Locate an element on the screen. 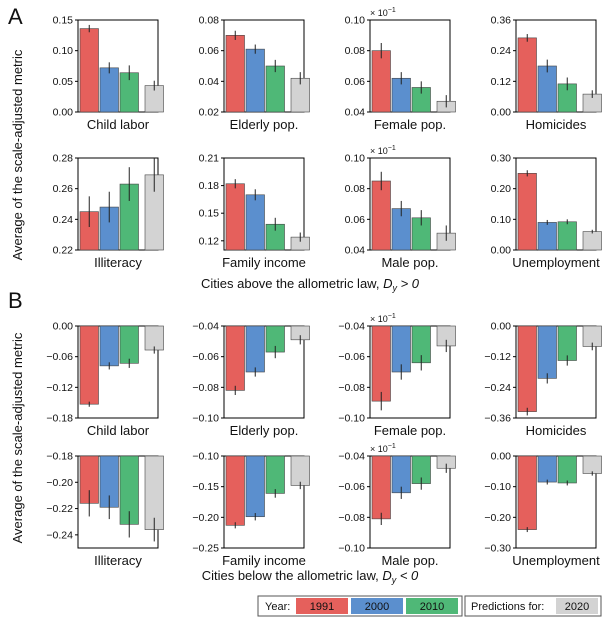  subplot-title: Family income is located at coordinates (264, 262).